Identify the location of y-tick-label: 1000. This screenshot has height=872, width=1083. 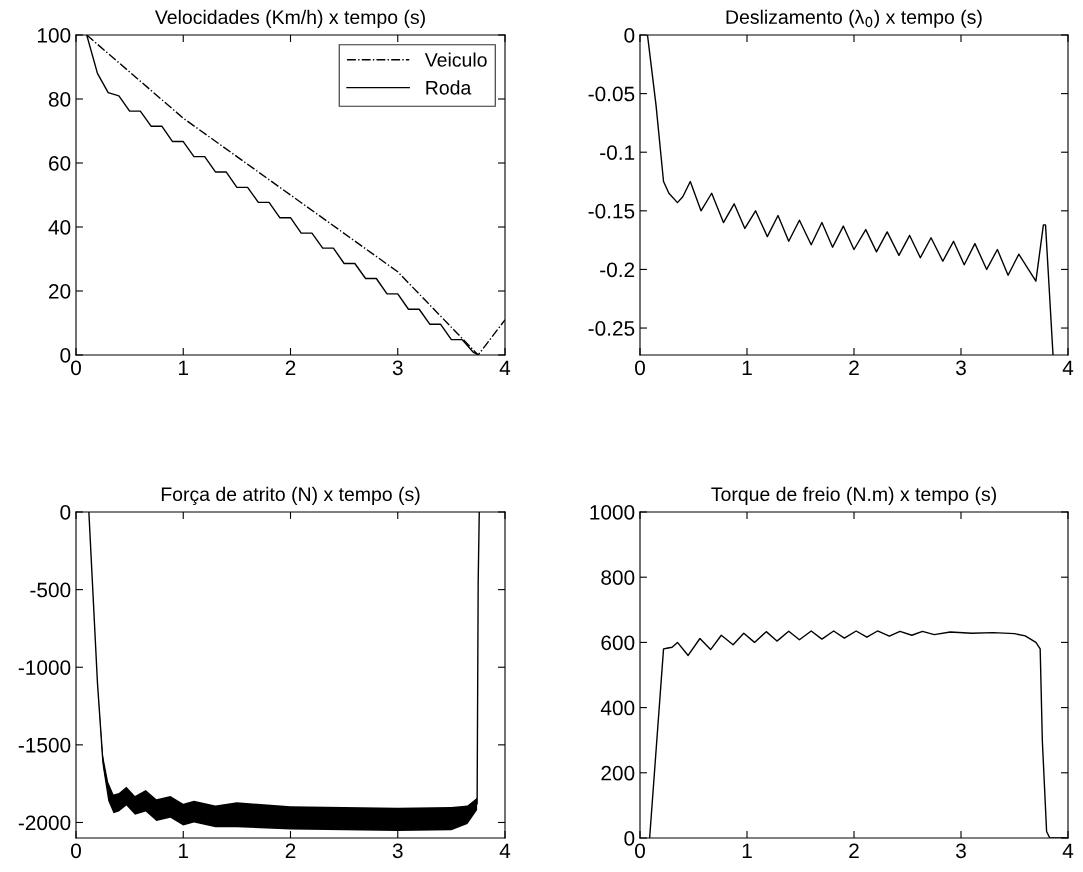
(612, 512).